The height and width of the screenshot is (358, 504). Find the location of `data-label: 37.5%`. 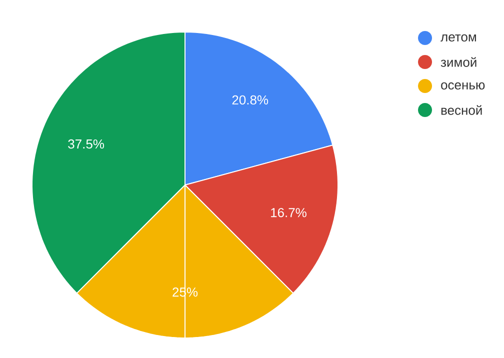

data-label: 37.5% is located at coordinates (86, 144).